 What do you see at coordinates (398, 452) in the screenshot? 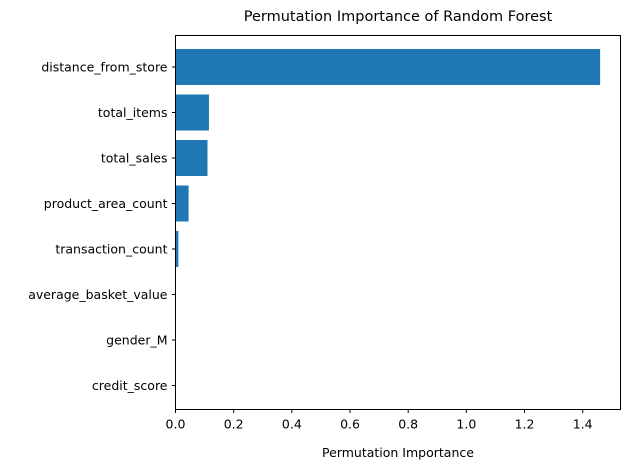
I see `x-axis-label: Permutation Importance` at bounding box center [398, 452].